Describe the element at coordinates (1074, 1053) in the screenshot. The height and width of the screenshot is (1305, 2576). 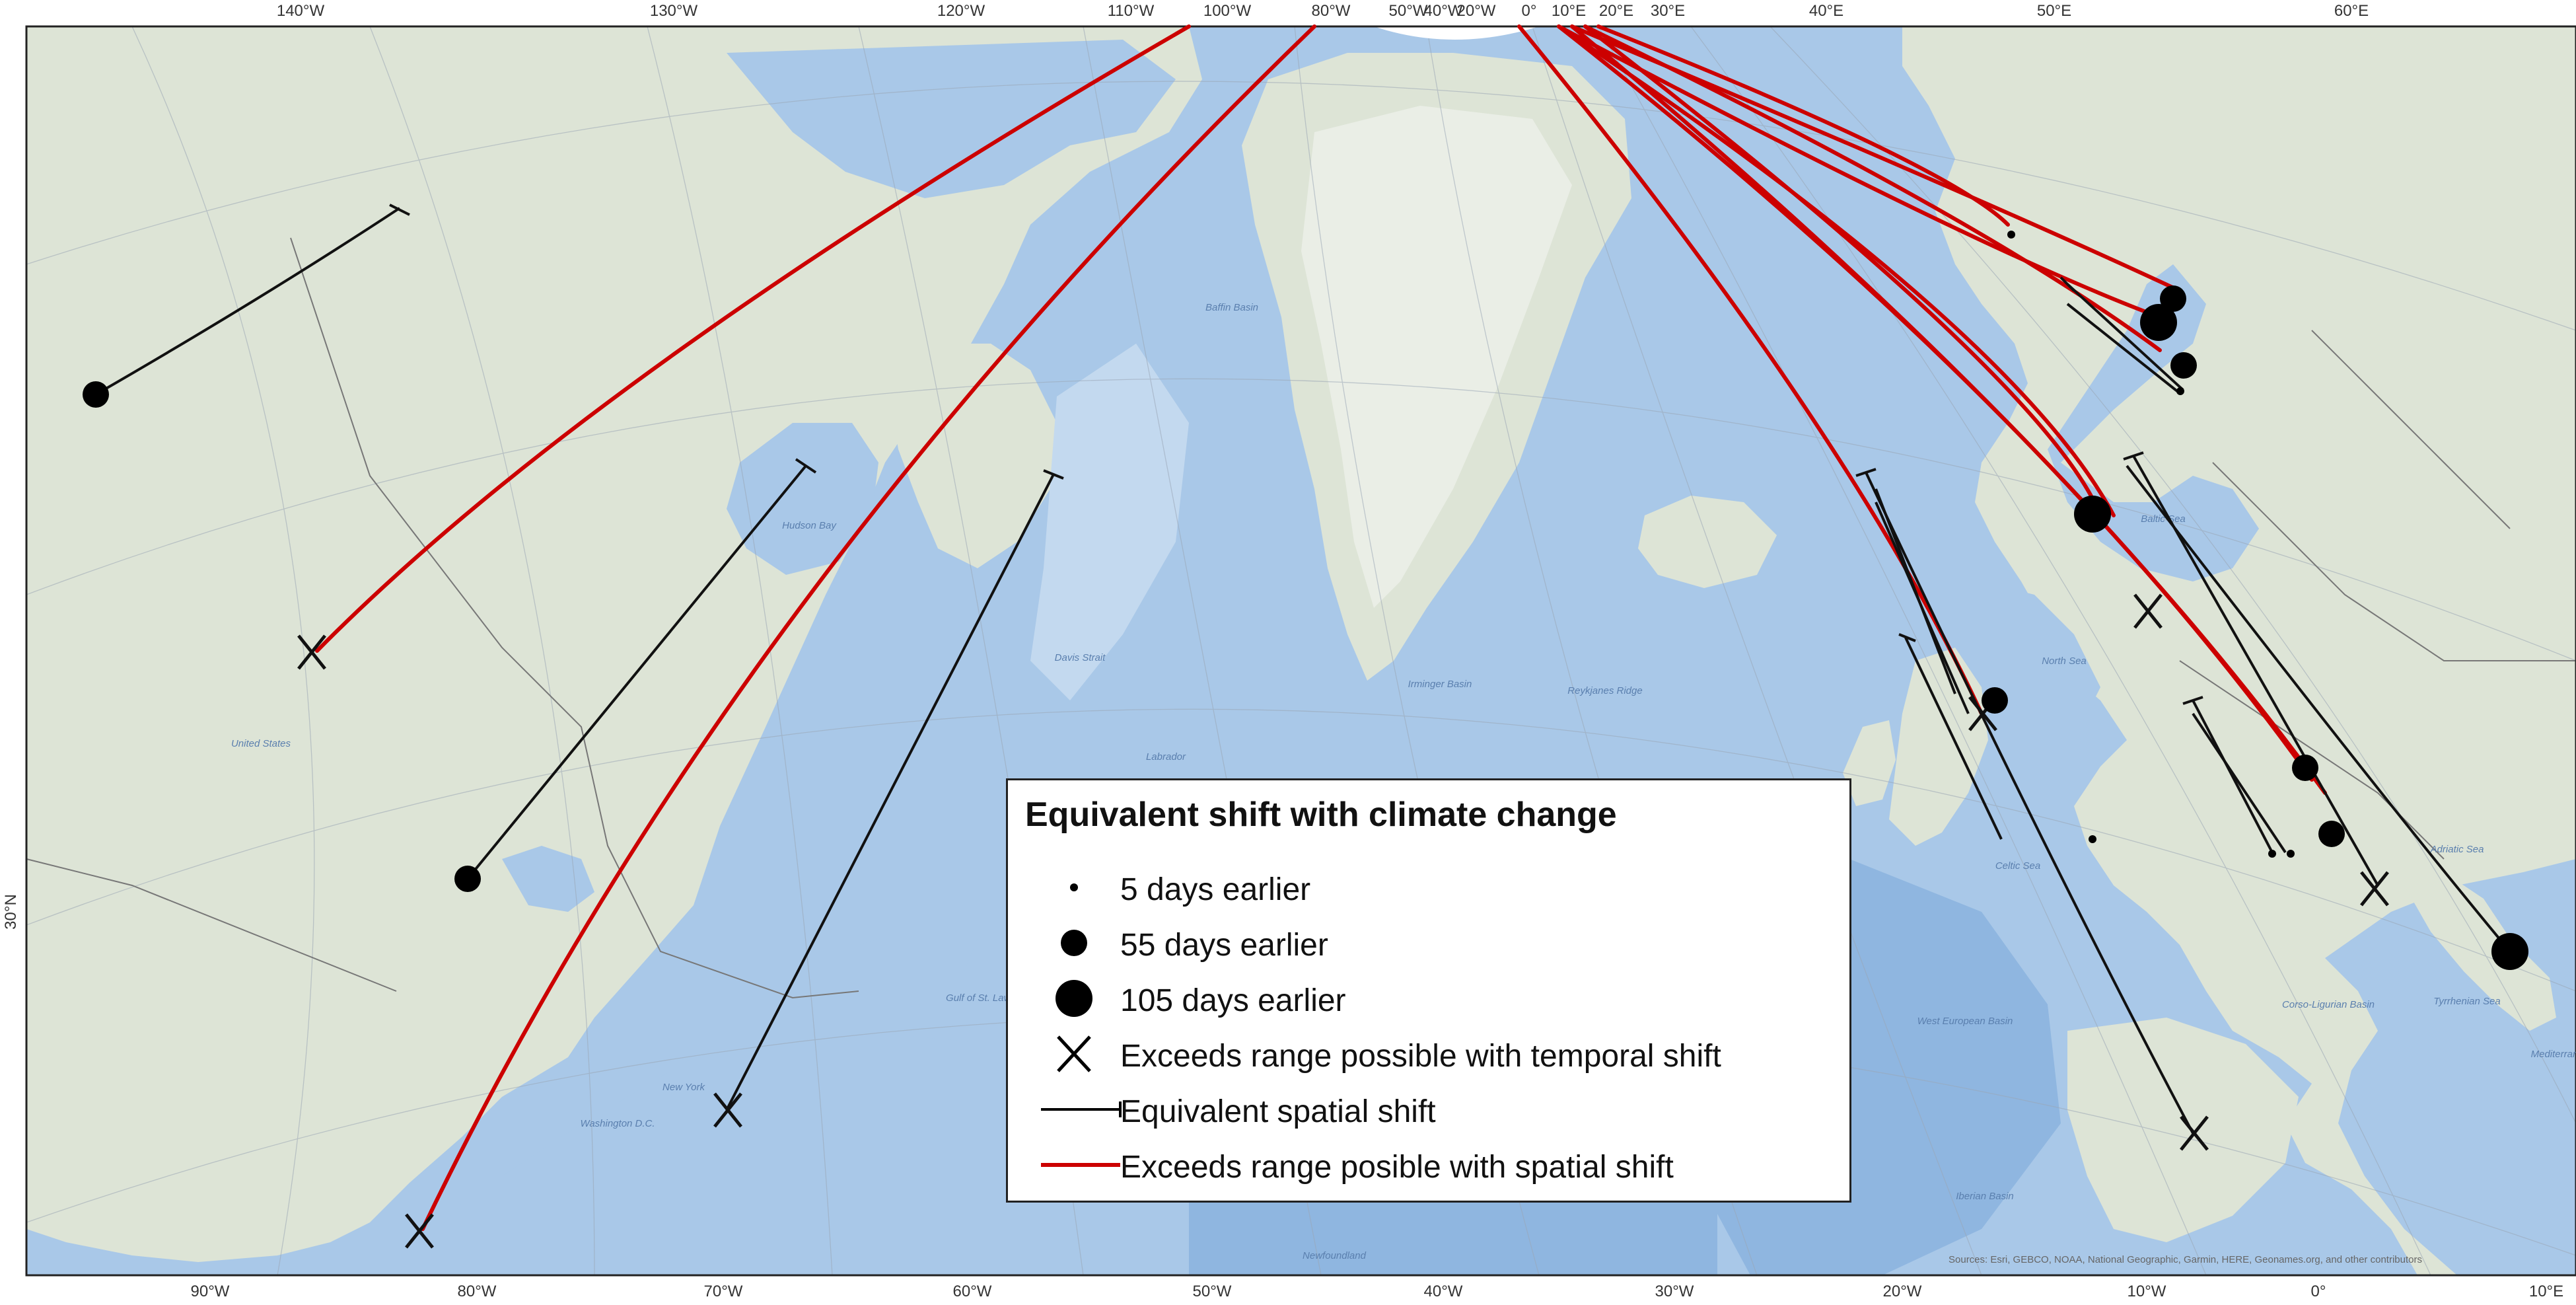
I see `x-mark-icon` at that location.